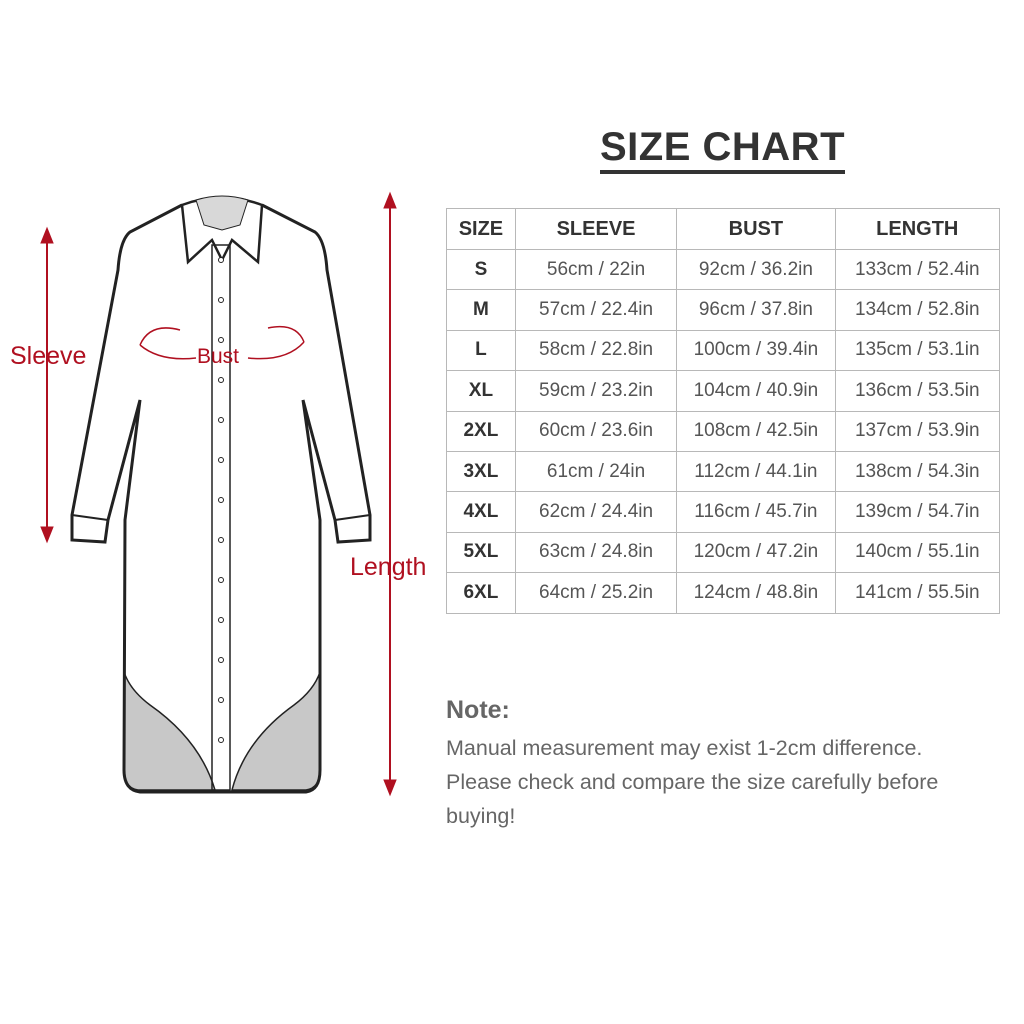  I want to click on measurement-cell: 137cm / 53.9in, so click(917, 431).